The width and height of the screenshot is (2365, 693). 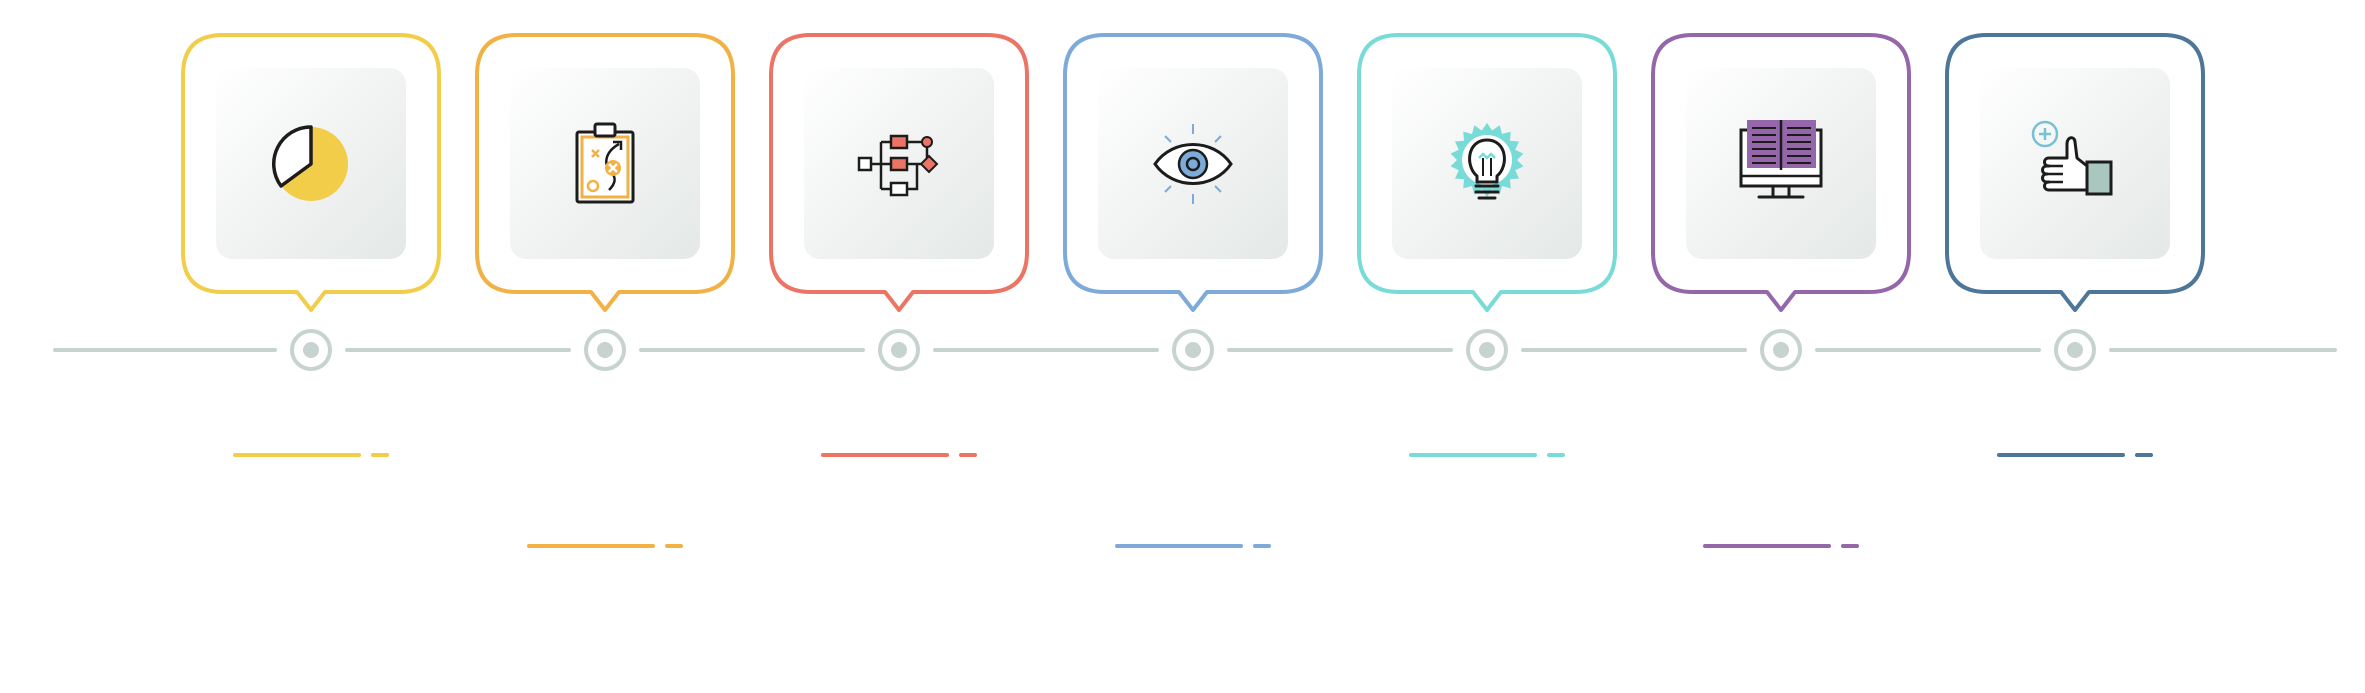 What do you see at coordinates (1193, 164) in the screenshot?
I see `eye-icon` at bounding box center [1193, 164].